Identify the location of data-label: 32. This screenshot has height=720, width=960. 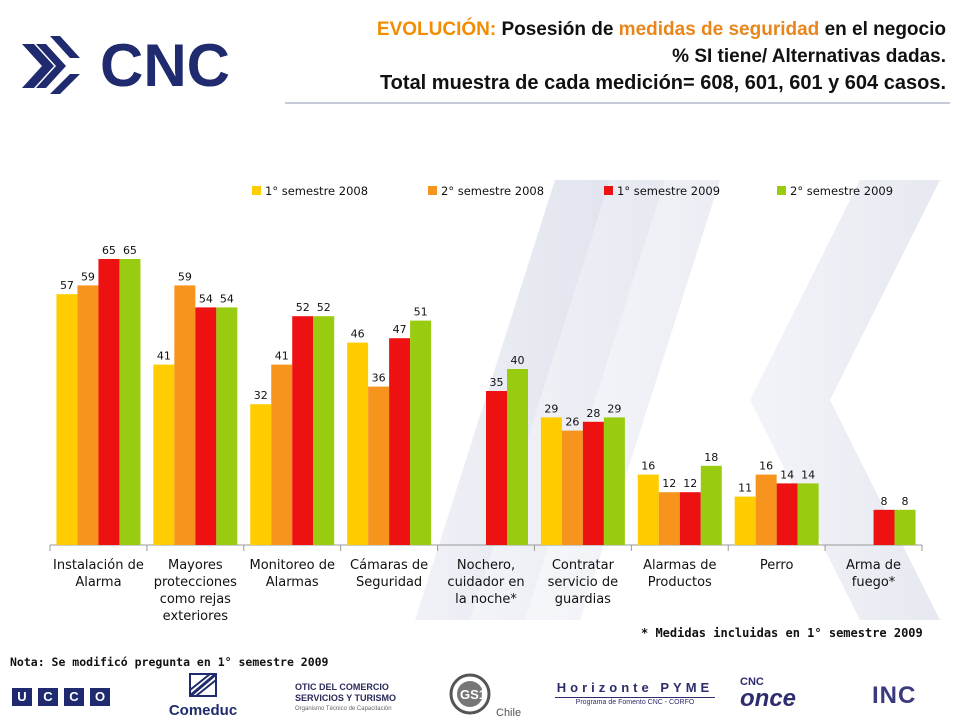
(261, 395).